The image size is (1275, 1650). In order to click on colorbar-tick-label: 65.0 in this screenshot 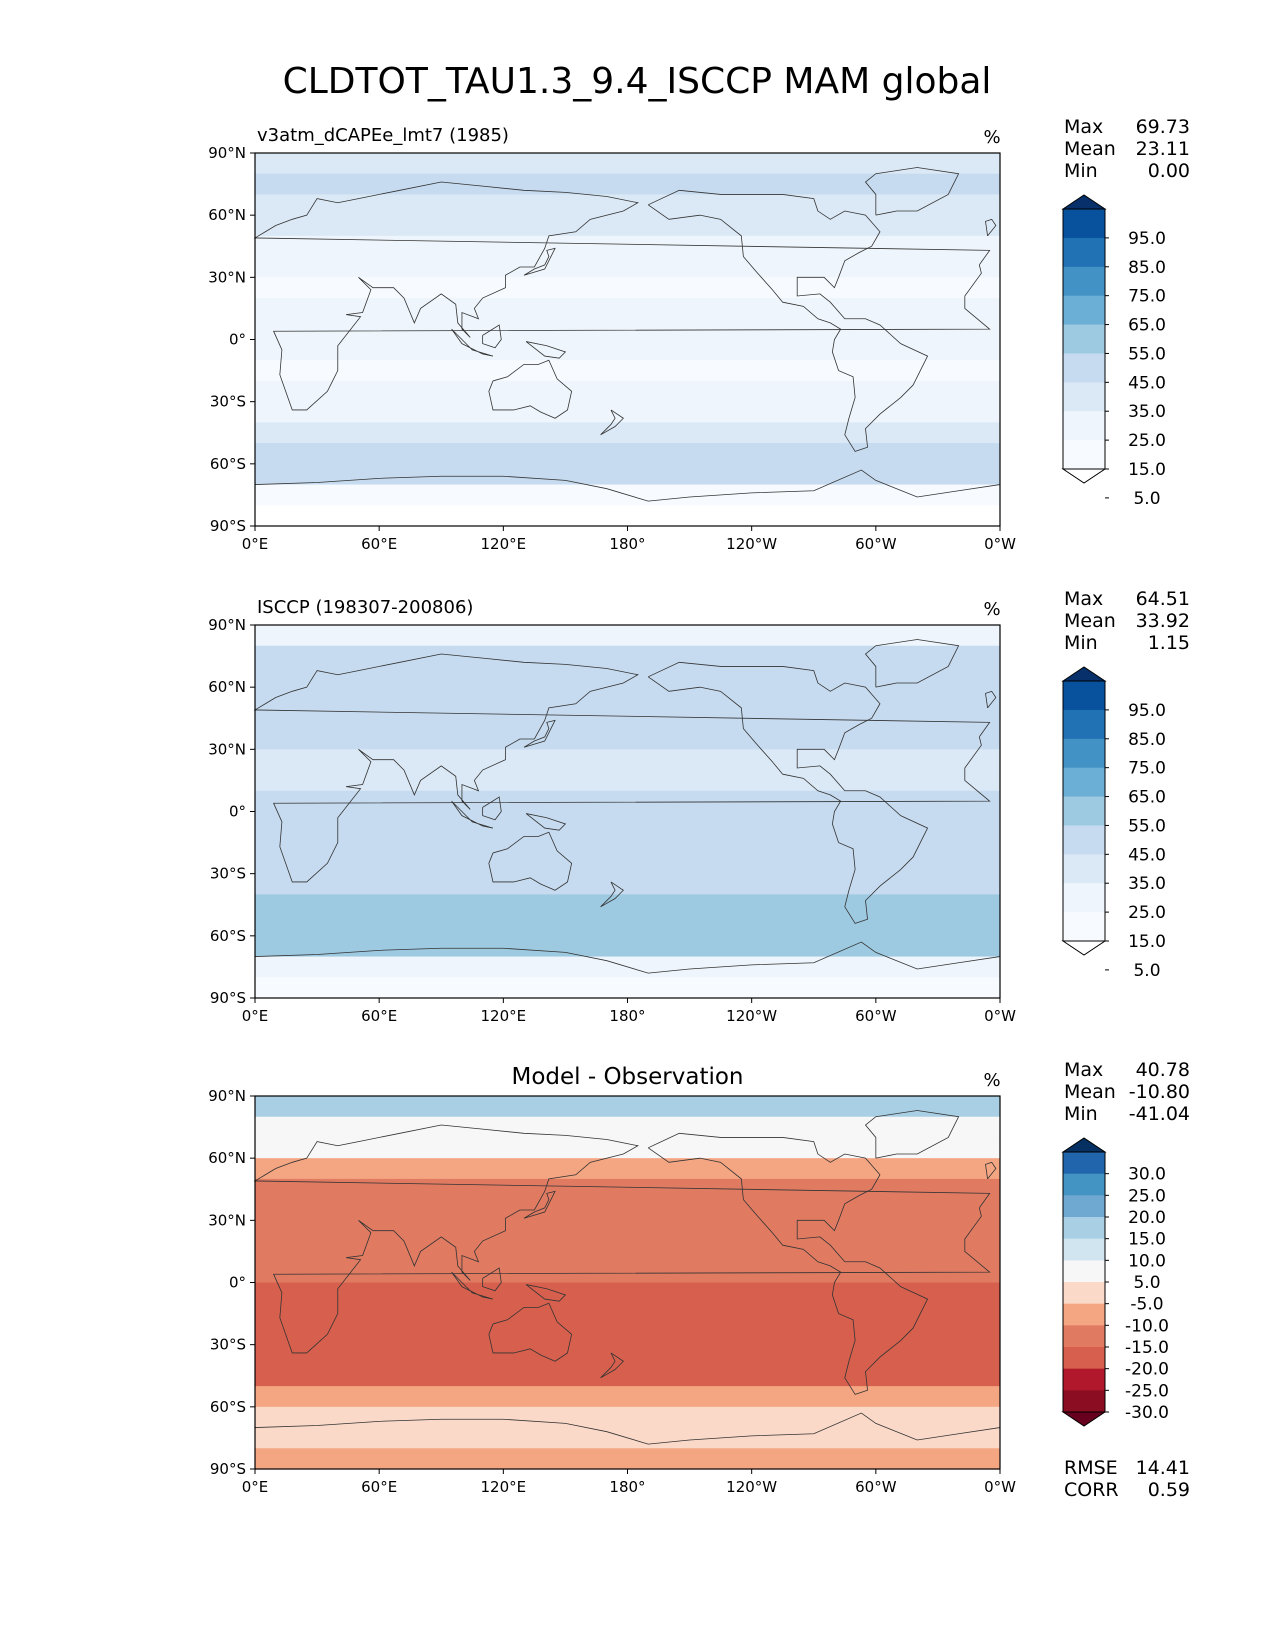, I will do `click(1147, 326)`.